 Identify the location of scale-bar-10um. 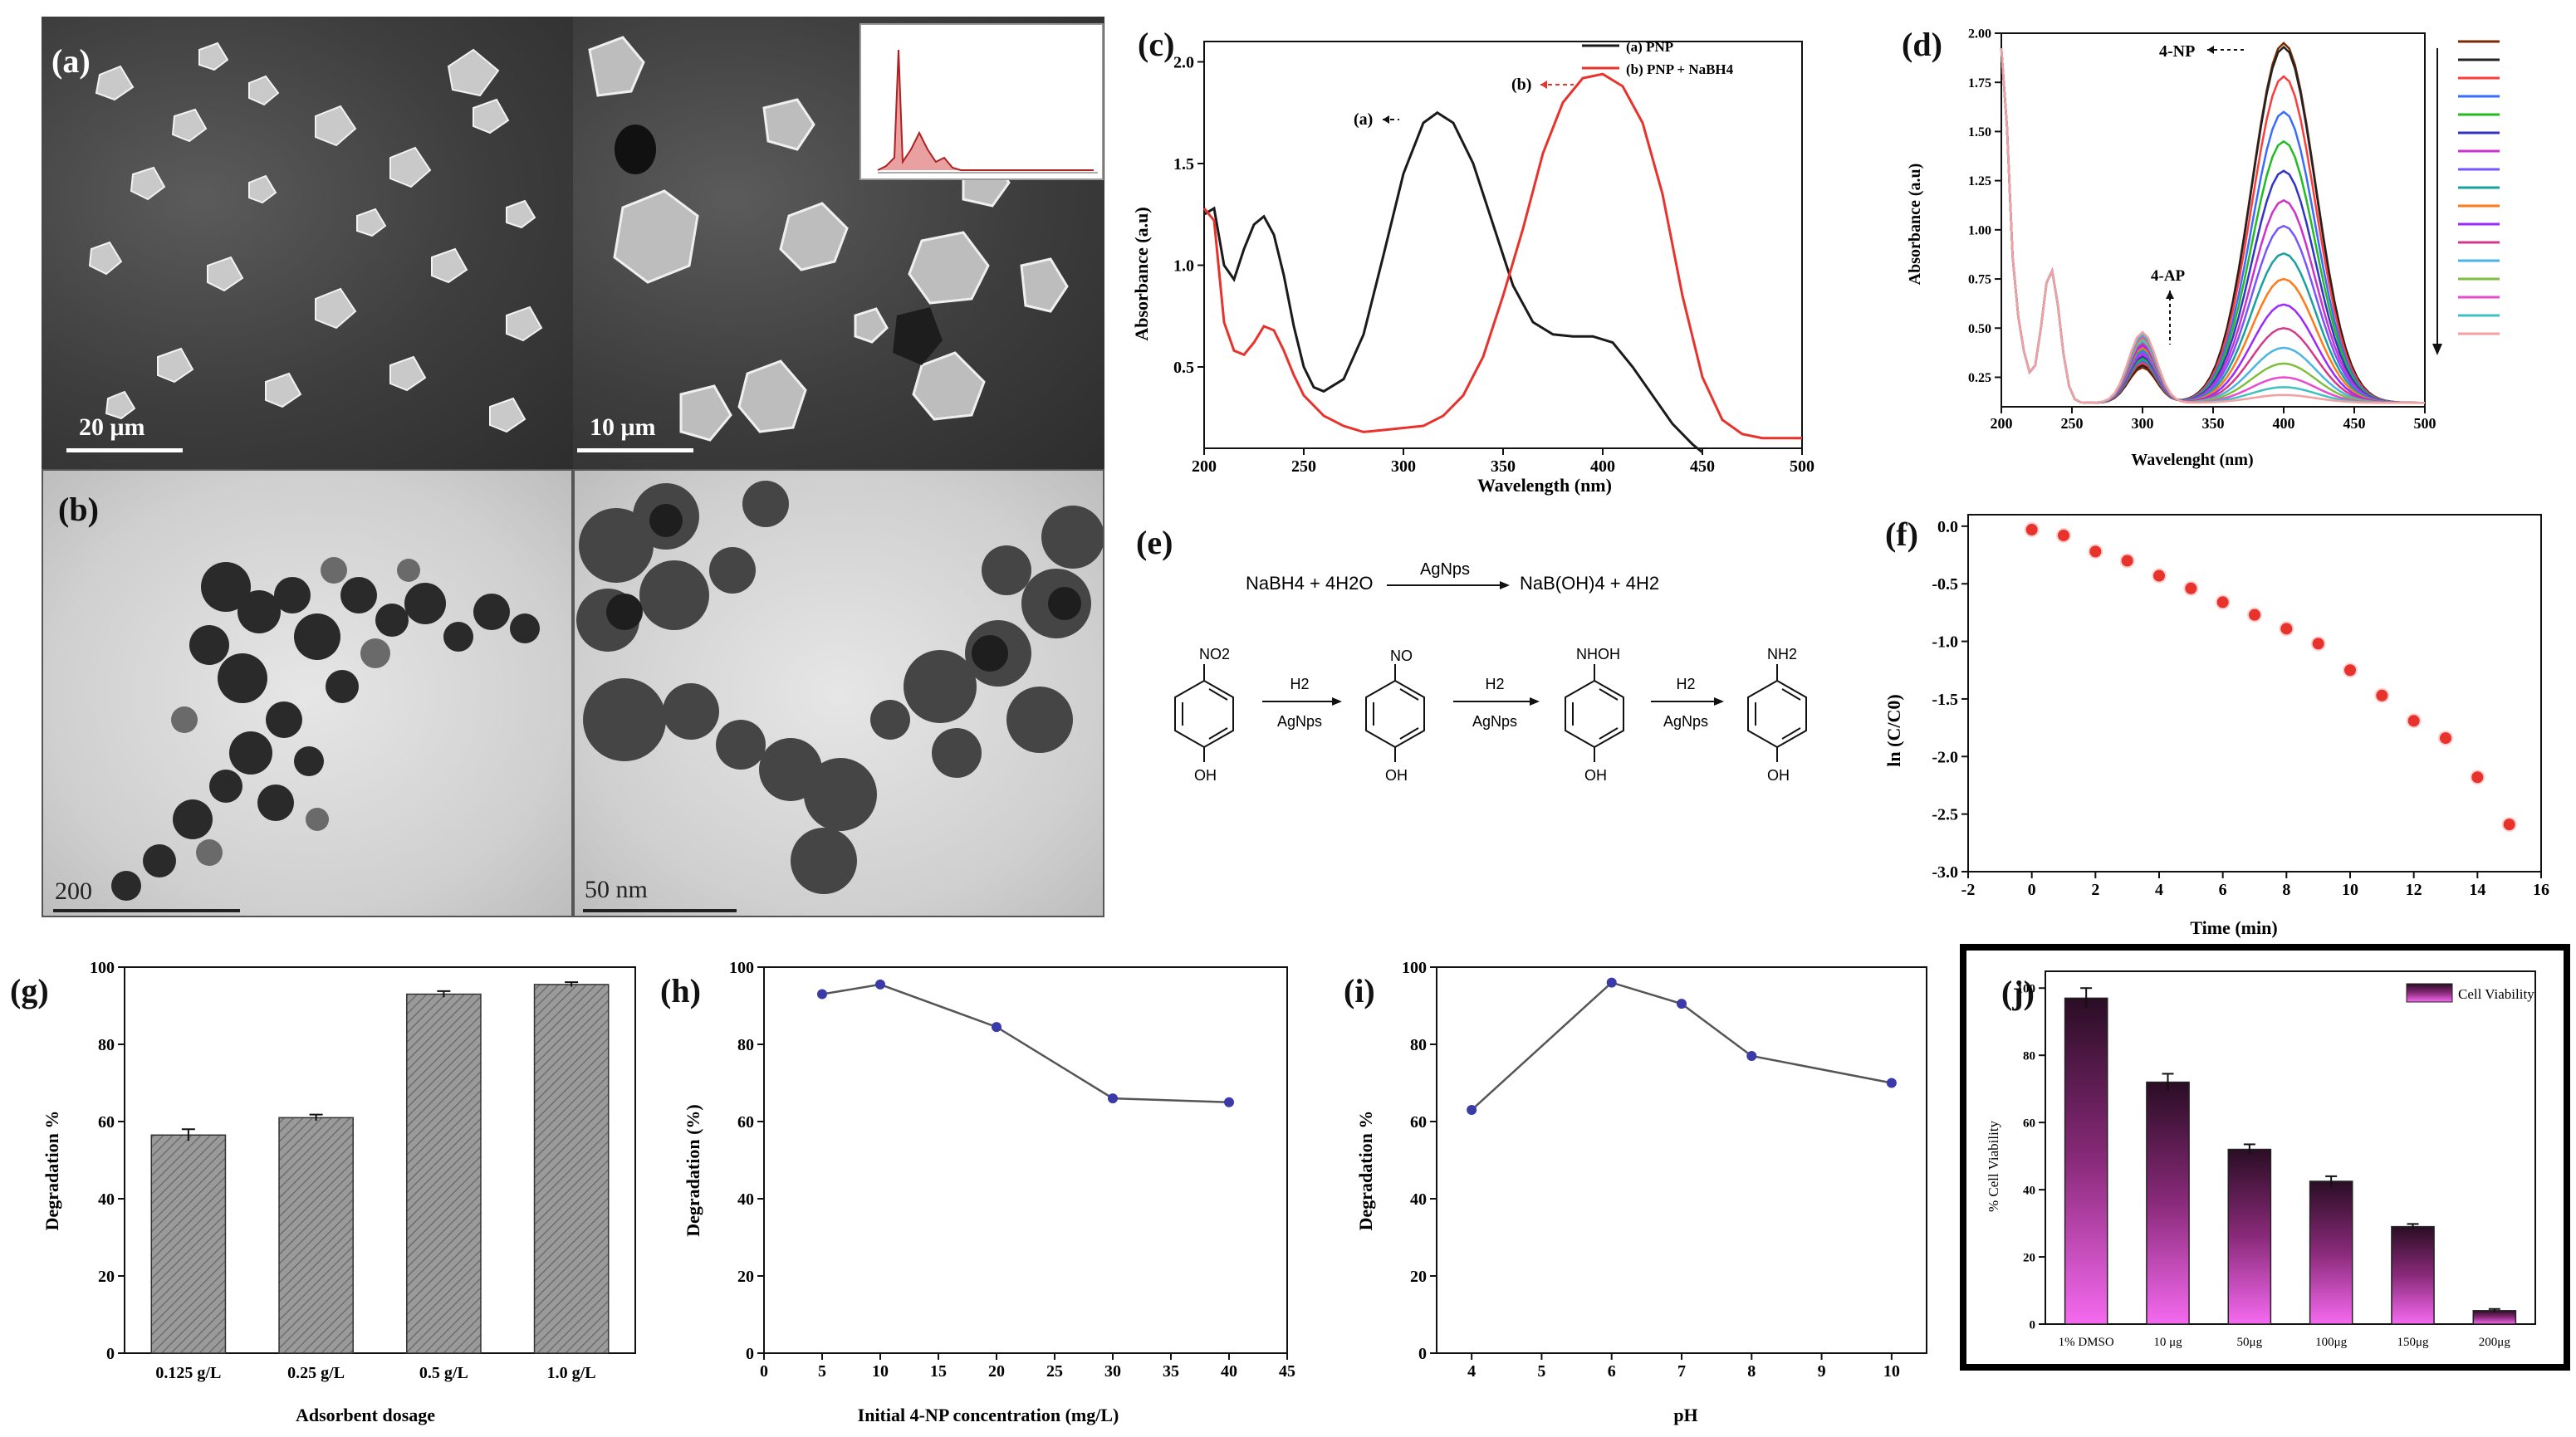
(635, 450).